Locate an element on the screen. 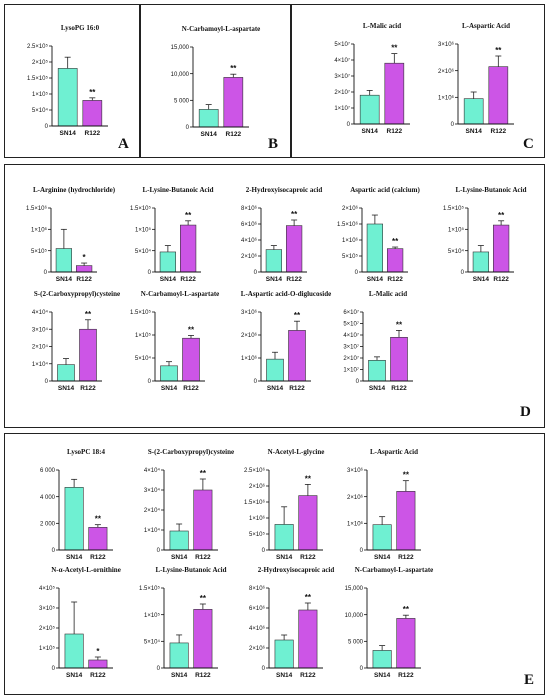 The image size is (550, 699). y-tick-label: 4×10⁷ is located at coordinates (342, 60).